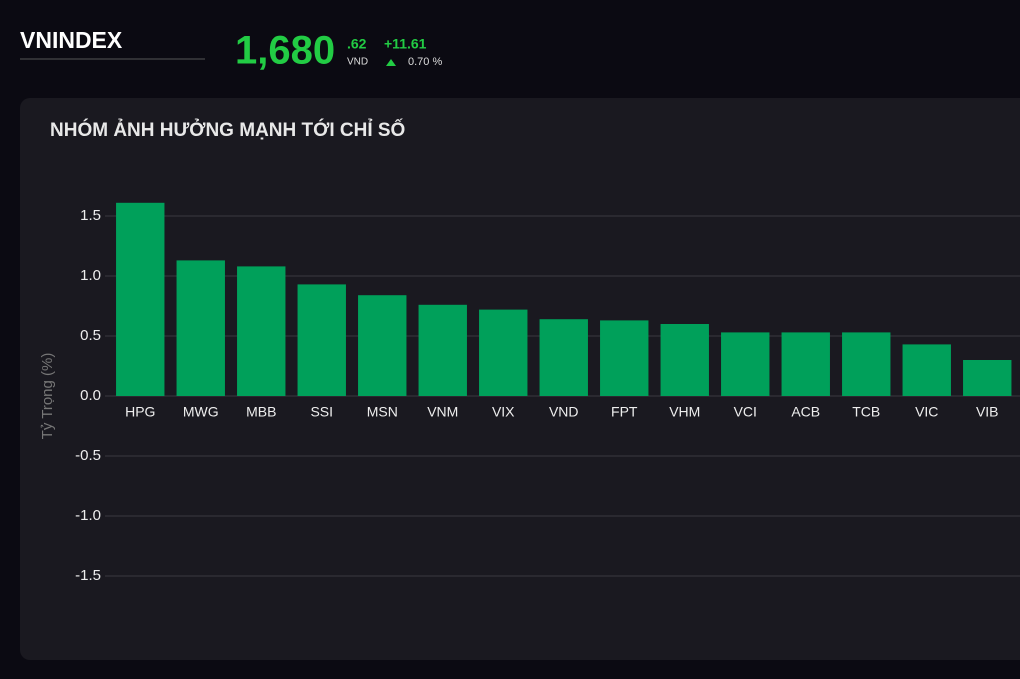  What do you see at coordinates (442, 412) in the screenshot?
I see `x-tick-label: VNM` at bounding box center [442, 412].